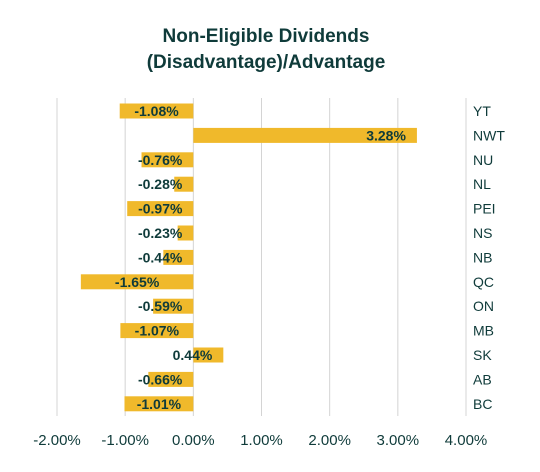 The height and width of the screenshot is (472, 540). Describe the element at coordinates (266, 62) in the screenshot. I see `chart-title-line-2: (Disadvantage)/Advantage` at that location.